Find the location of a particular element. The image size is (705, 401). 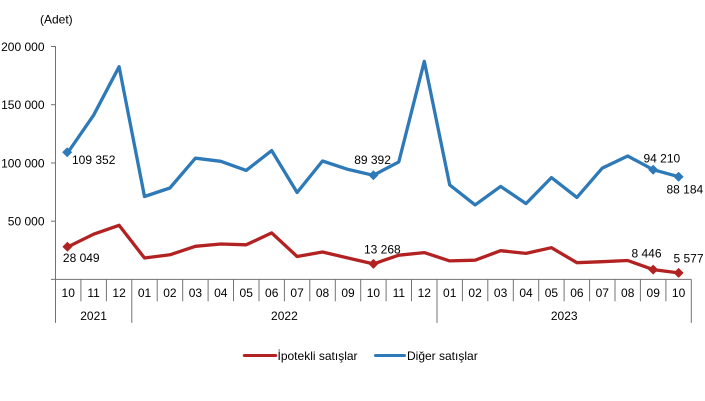

svg-text: Diğer satışlar is located at coordinates (442, 356).